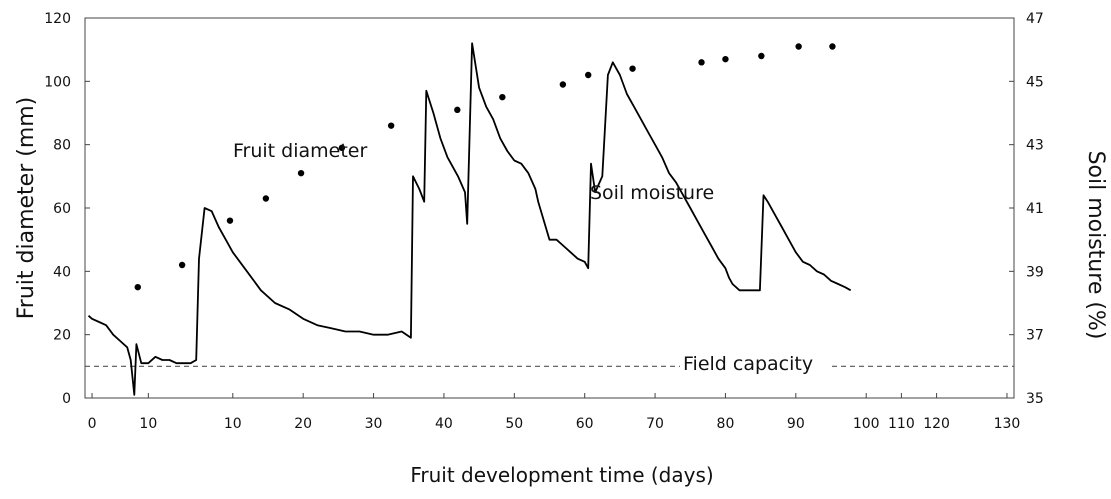  I want to click on x-tick-label: 130, so click(1007, 424).